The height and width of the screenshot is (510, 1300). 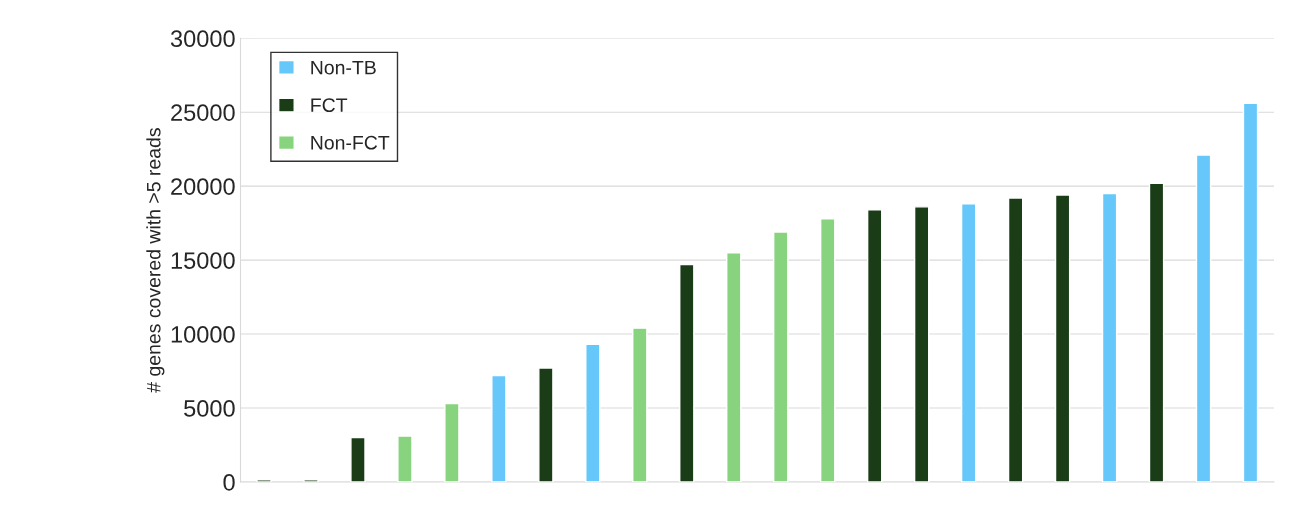 What do you see at coordinates (229, 482) in the screenshot?
I see `y-tick-label: 0` at bounding box center [229, 482].